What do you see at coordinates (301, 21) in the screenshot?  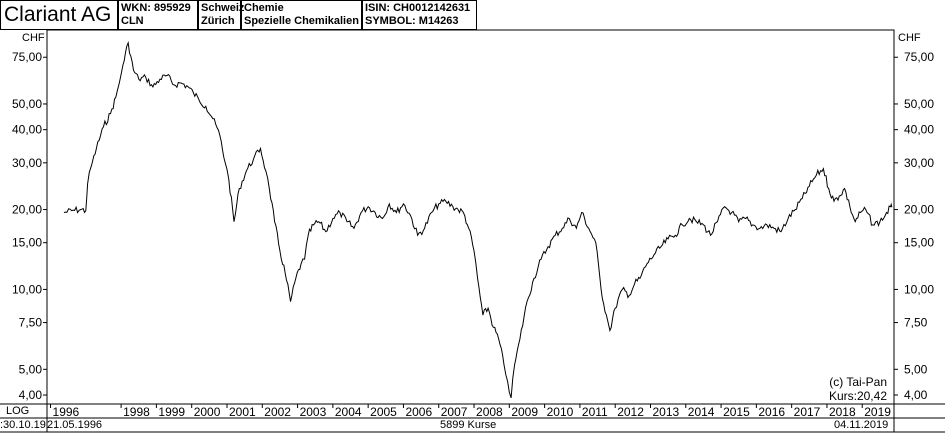 I see `industry-label: Spezielle Chemikalien` at bounding box center [301, 21].